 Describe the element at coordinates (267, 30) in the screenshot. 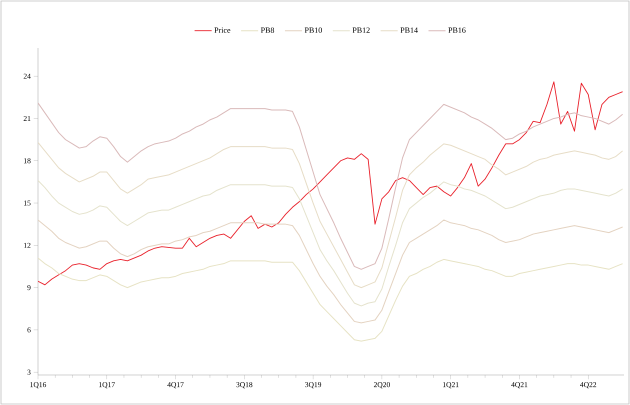

I see `legend-label: PB8` at that location.